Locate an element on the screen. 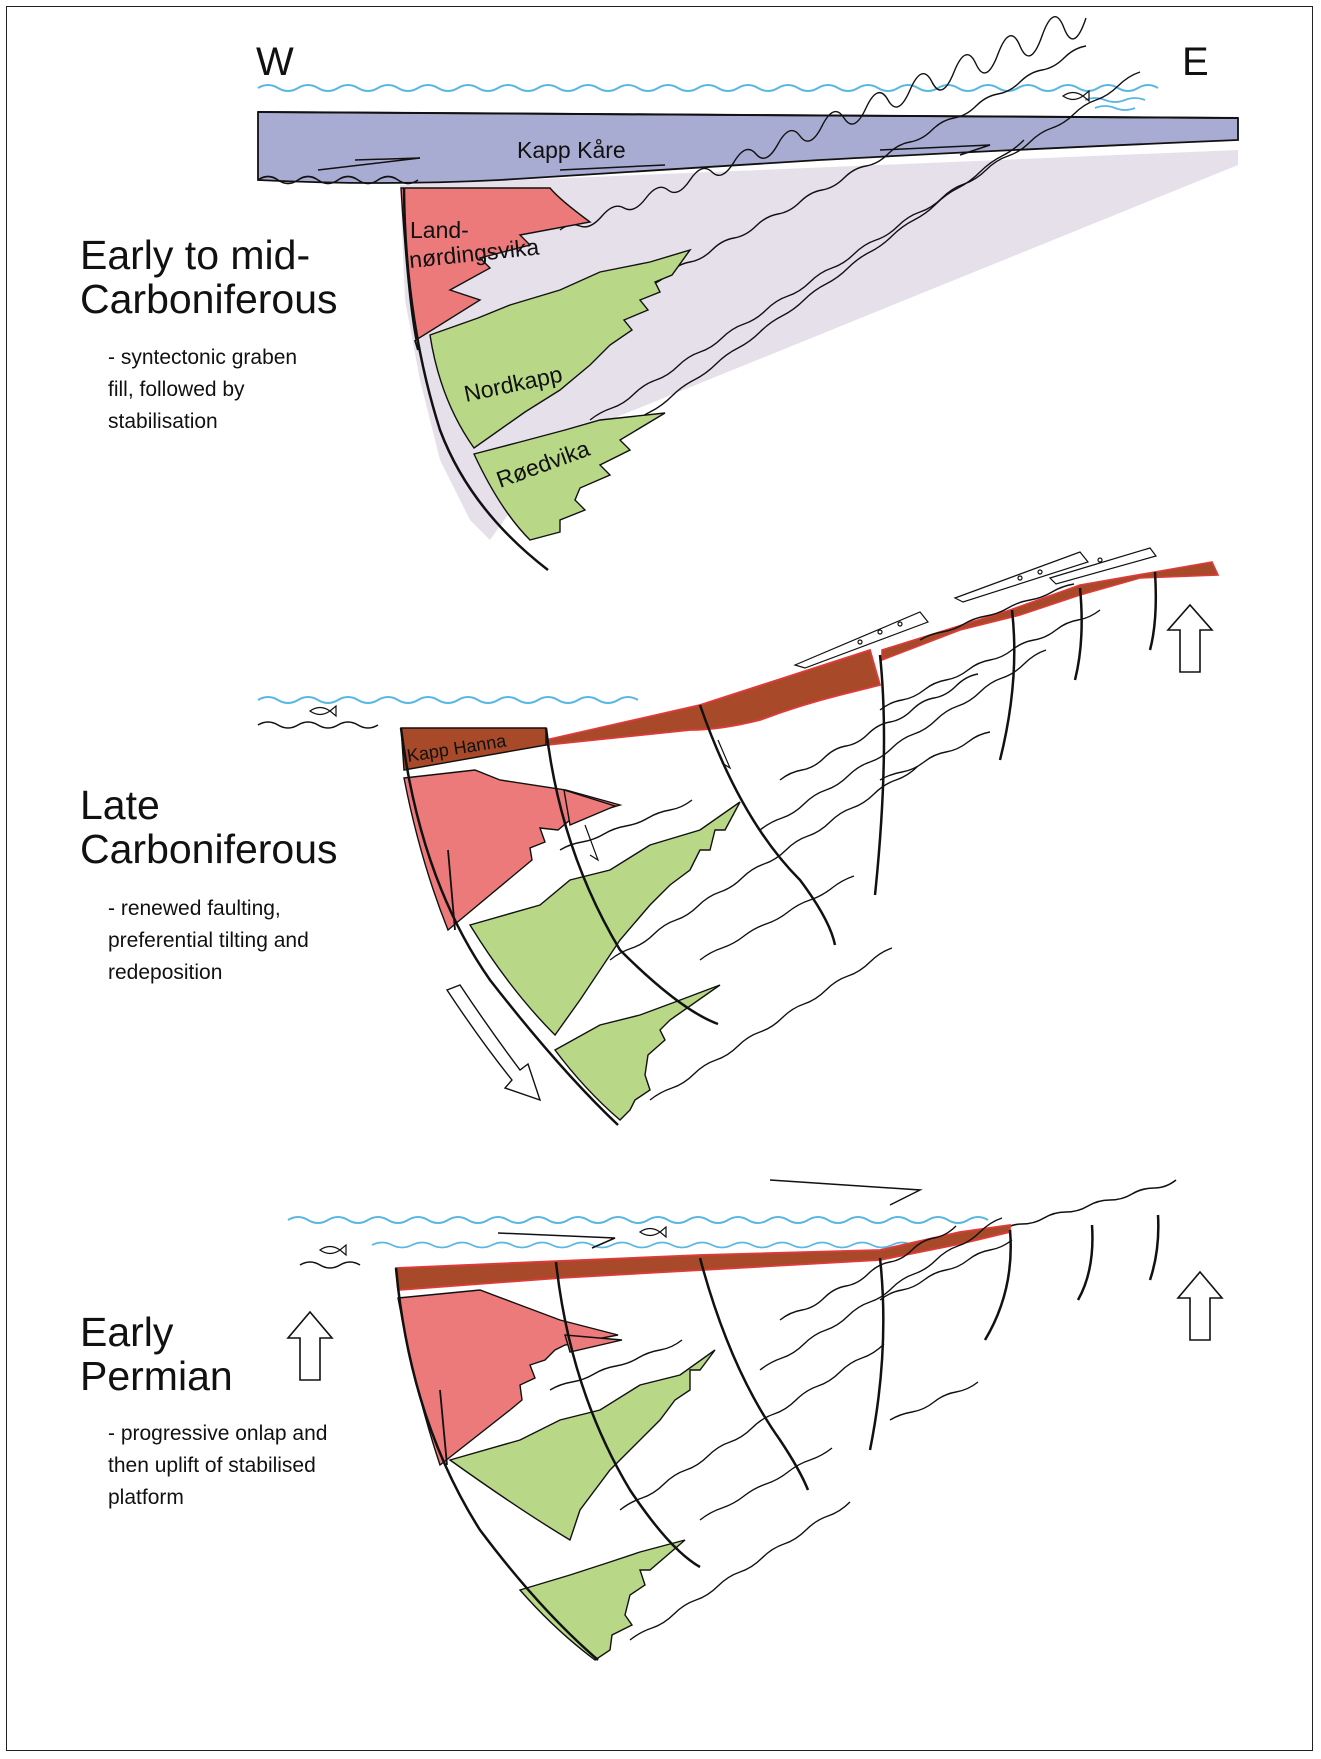  panel-2-master-fault is located at coordinates (509, 926).